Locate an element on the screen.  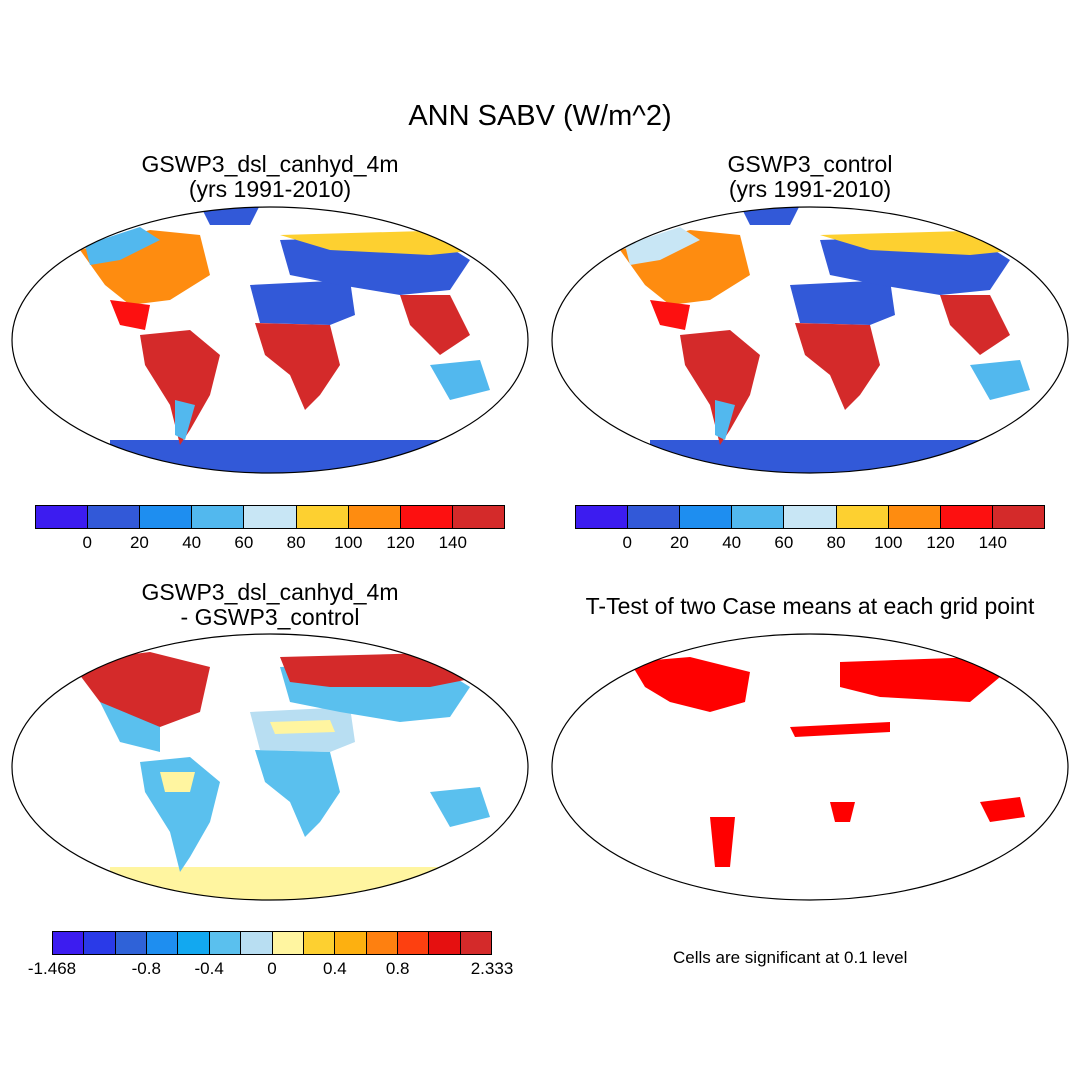
colorbar-difference-tick-label: 2.333 is located at coordinates (492, 968).